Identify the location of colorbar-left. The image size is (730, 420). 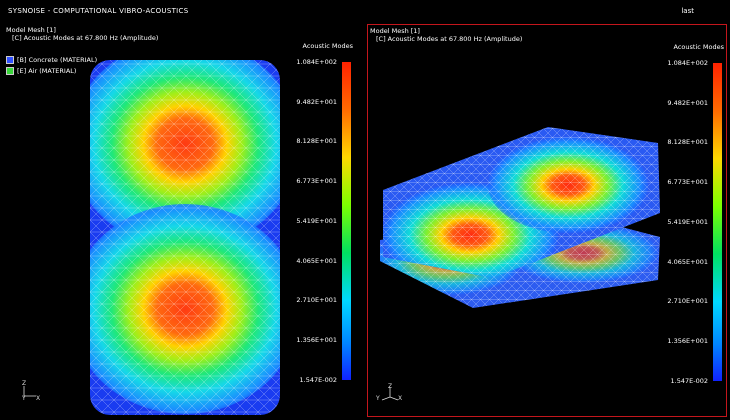
(346, 221).